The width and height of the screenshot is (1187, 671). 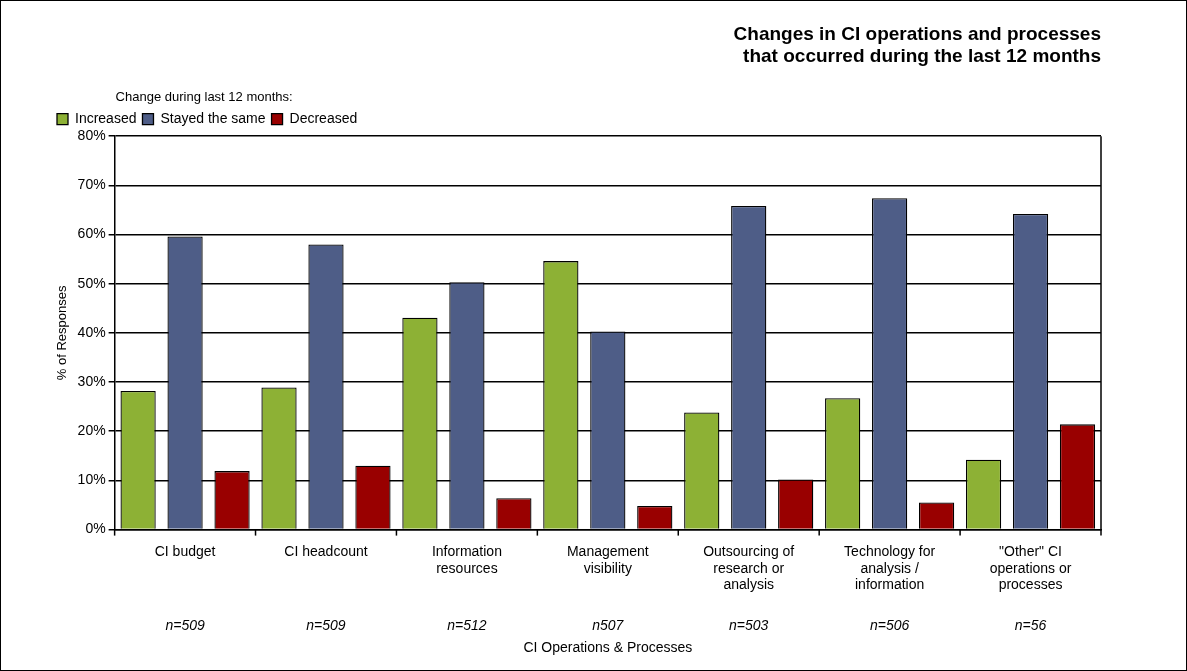 What do you see at coordinates (917, 44) in the screenshot?
I see `chart-title: Changes in CI operations and processes that occurred during the last 12 months` at bounding box center [917, 44].